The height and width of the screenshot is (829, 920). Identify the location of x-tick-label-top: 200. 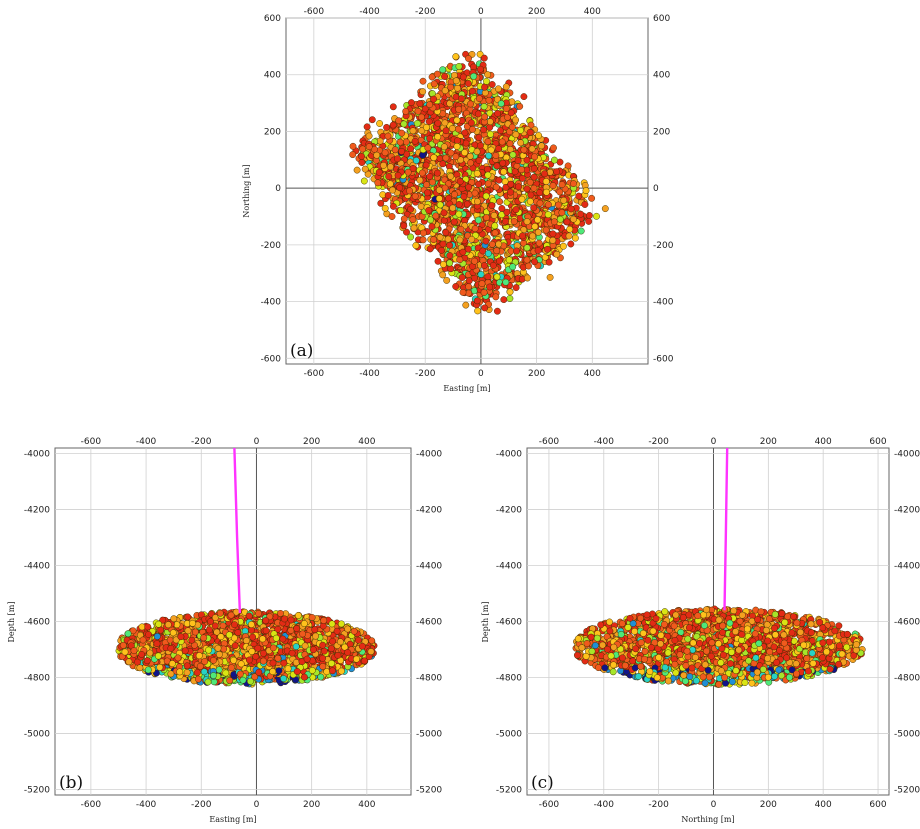
(311, 442).